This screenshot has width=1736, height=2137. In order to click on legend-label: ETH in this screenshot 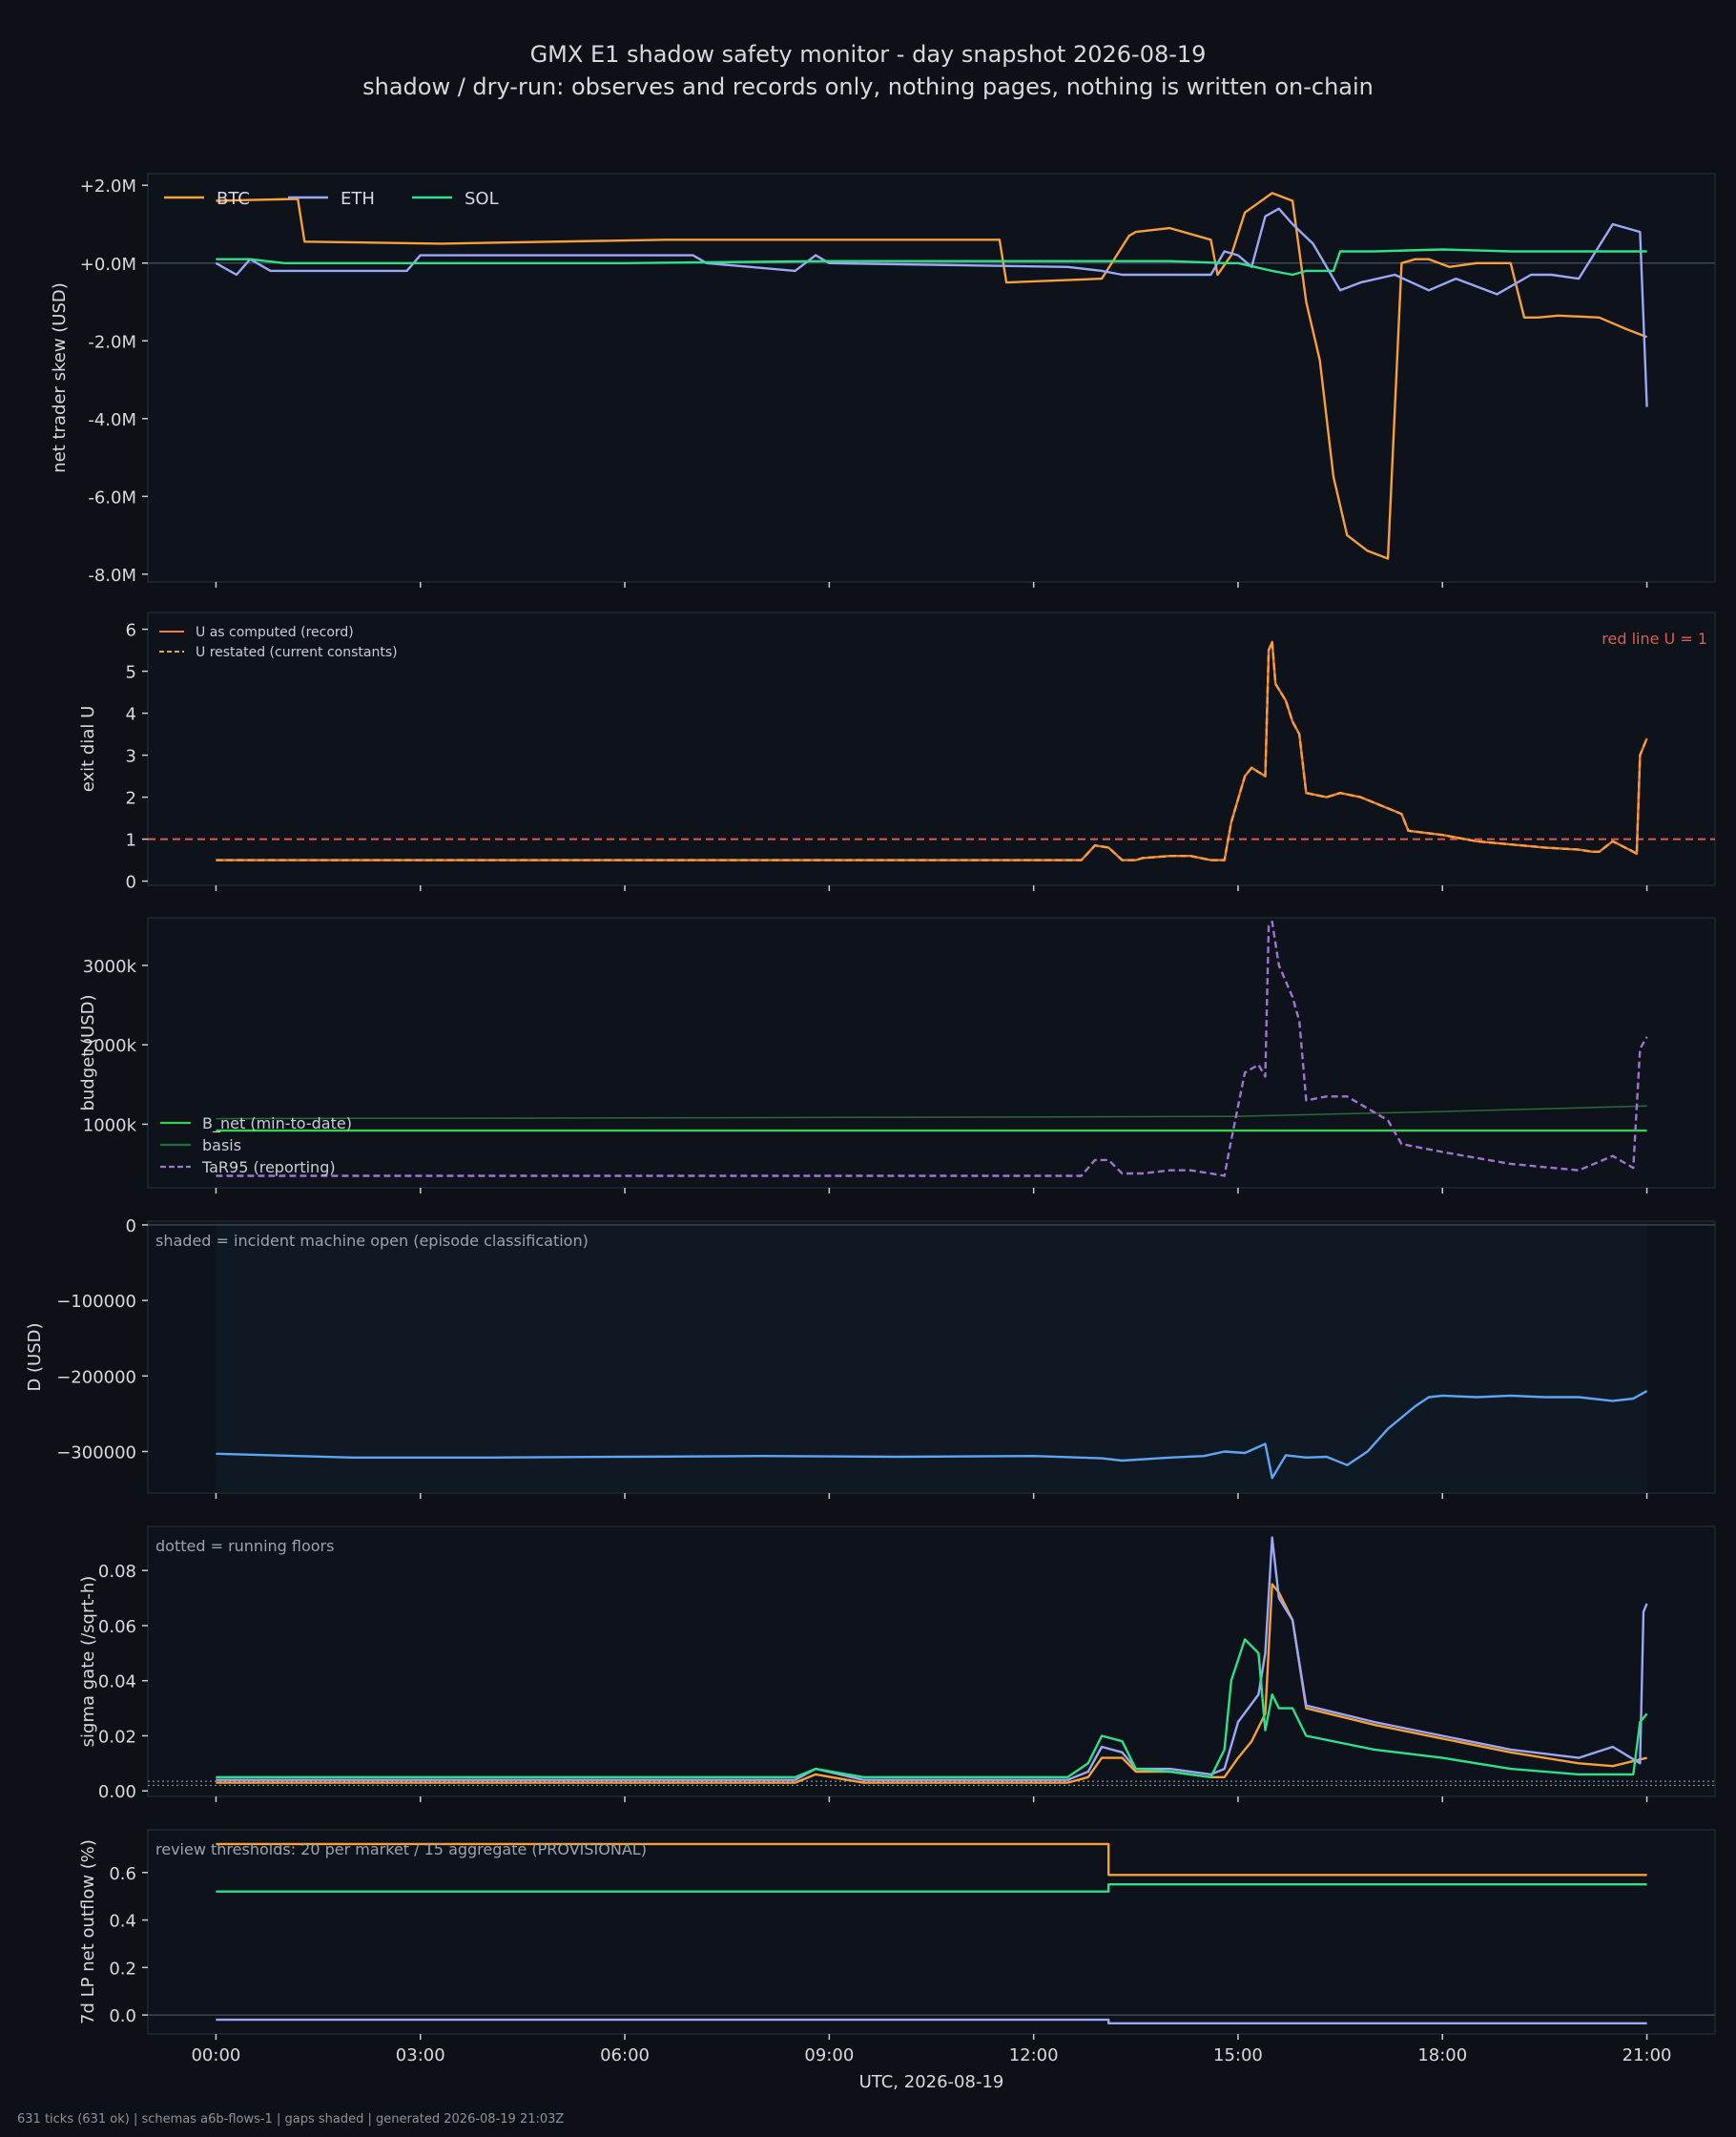, I will do `click(358, 199)`.